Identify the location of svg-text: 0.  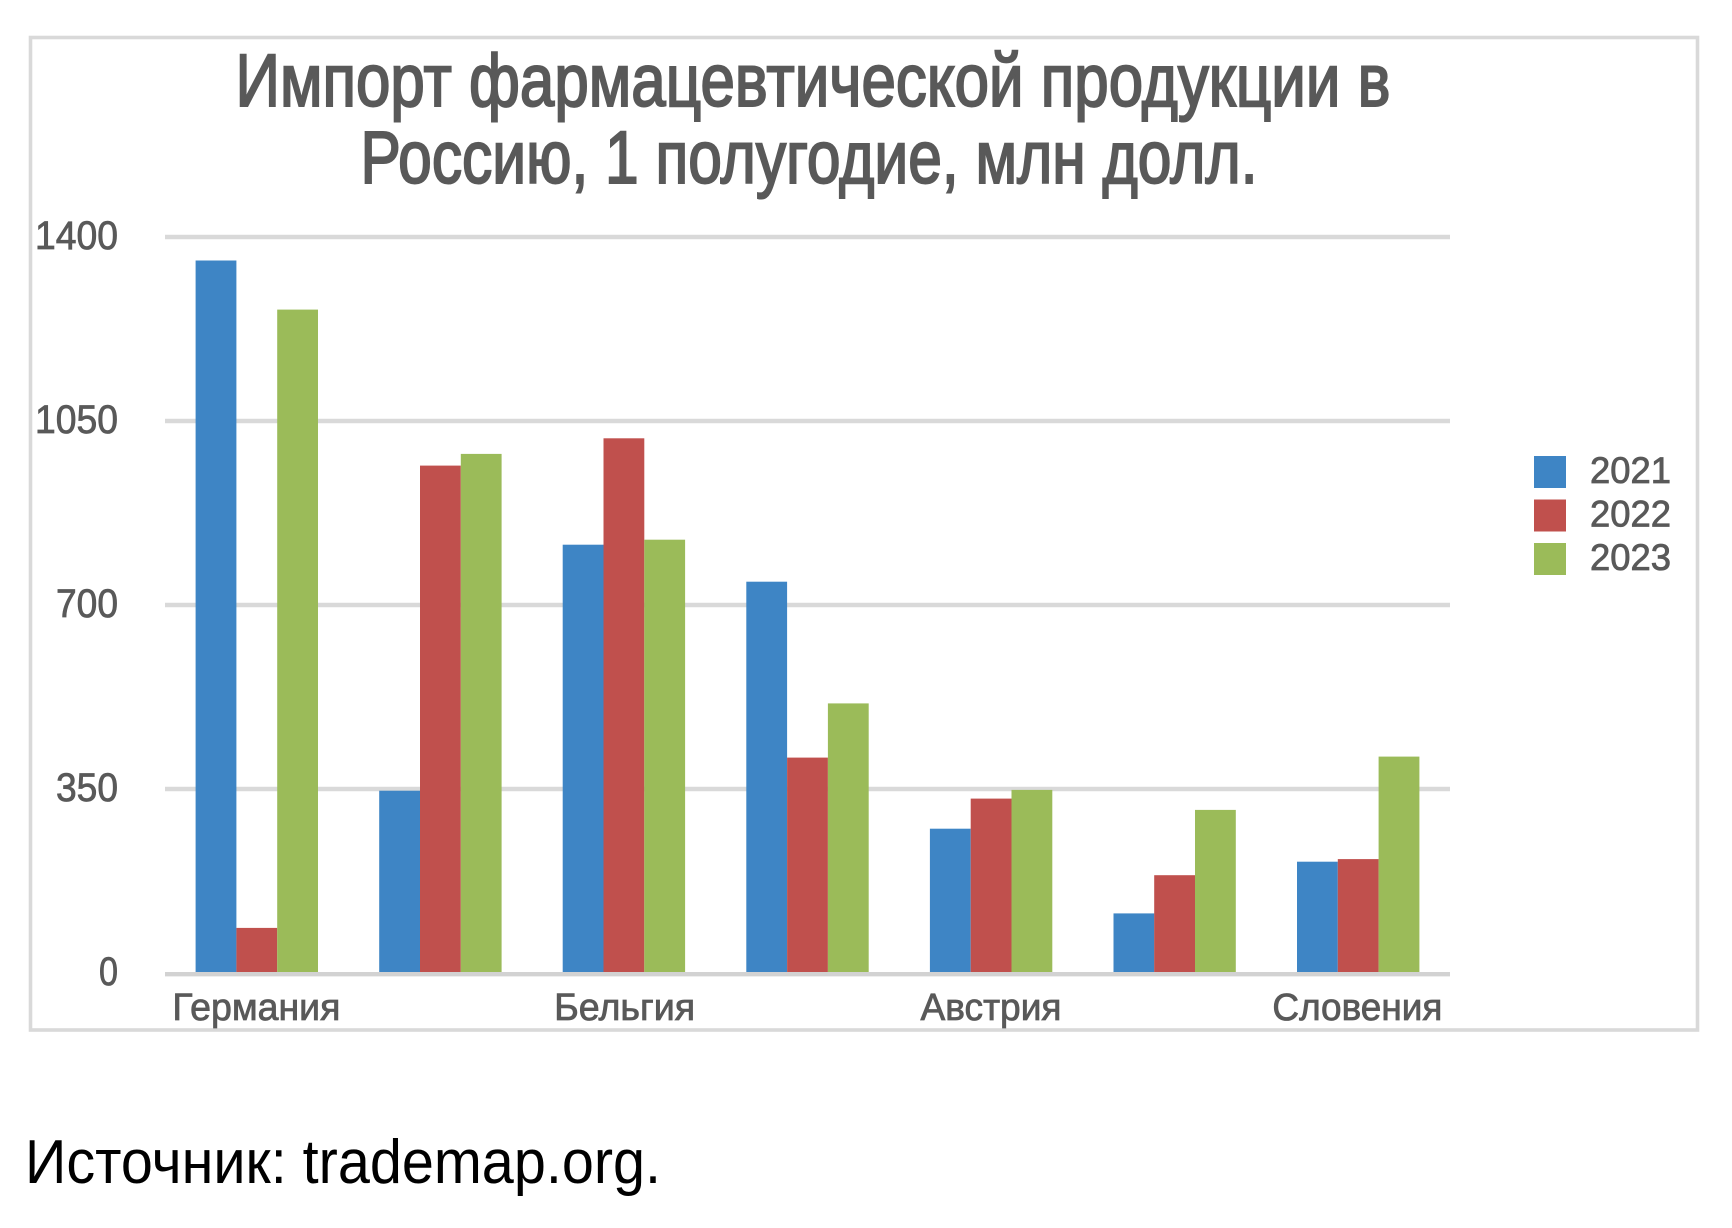
(108, 972).